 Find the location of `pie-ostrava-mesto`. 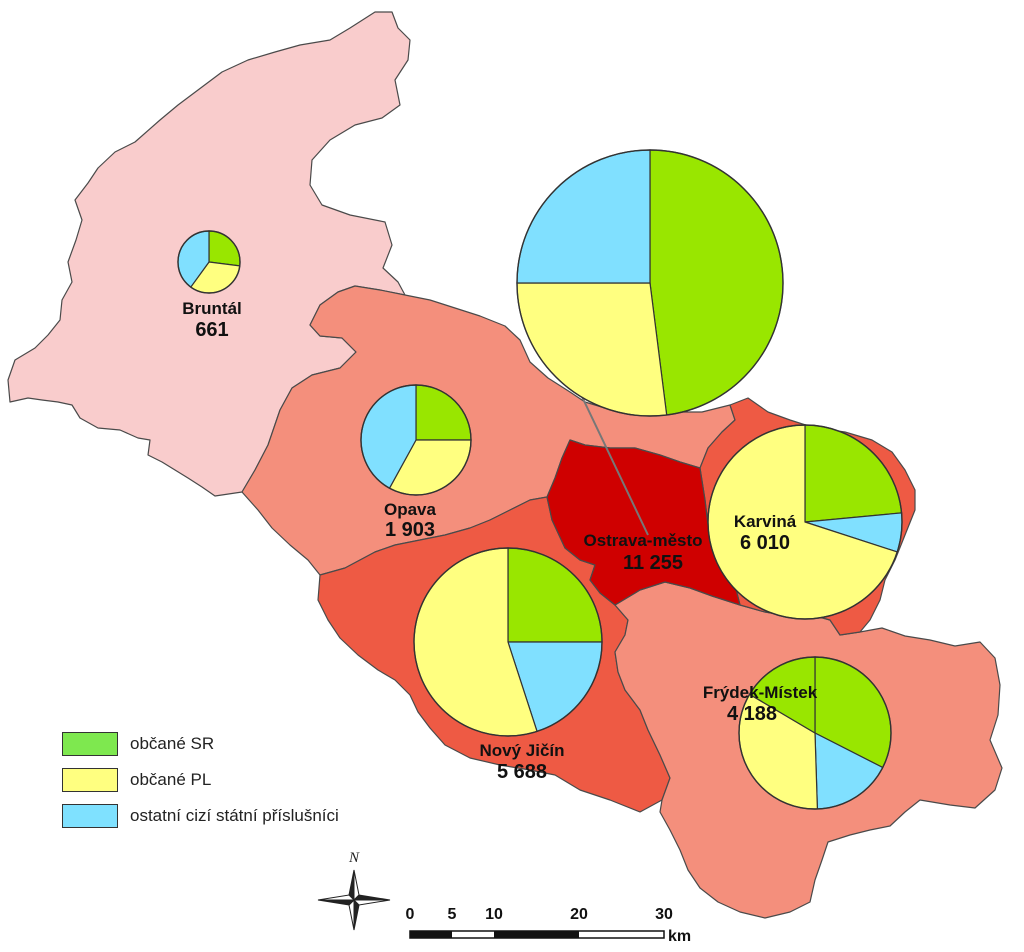

pie-ostrava-mesto is located at coordinates (650, 283).